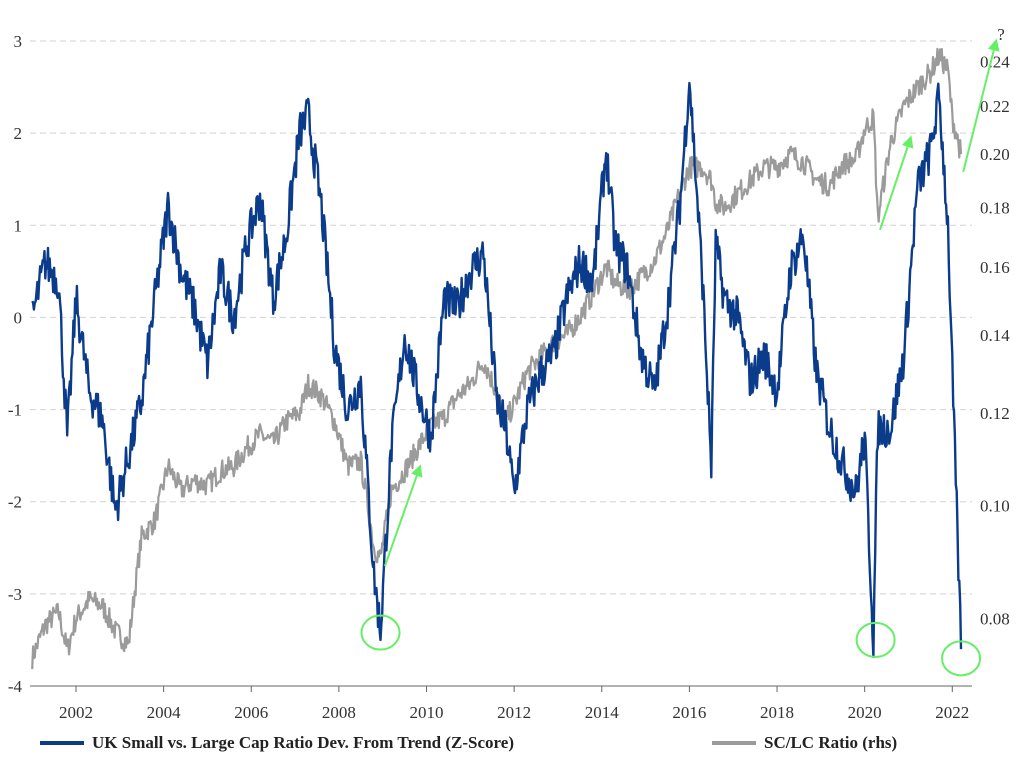 Image resolution: width=1024 pixels, height=766 pixels. Describe the element at coordinates (734, 743) in the screenshot. I see `legend-swatch-secondary` at that location.